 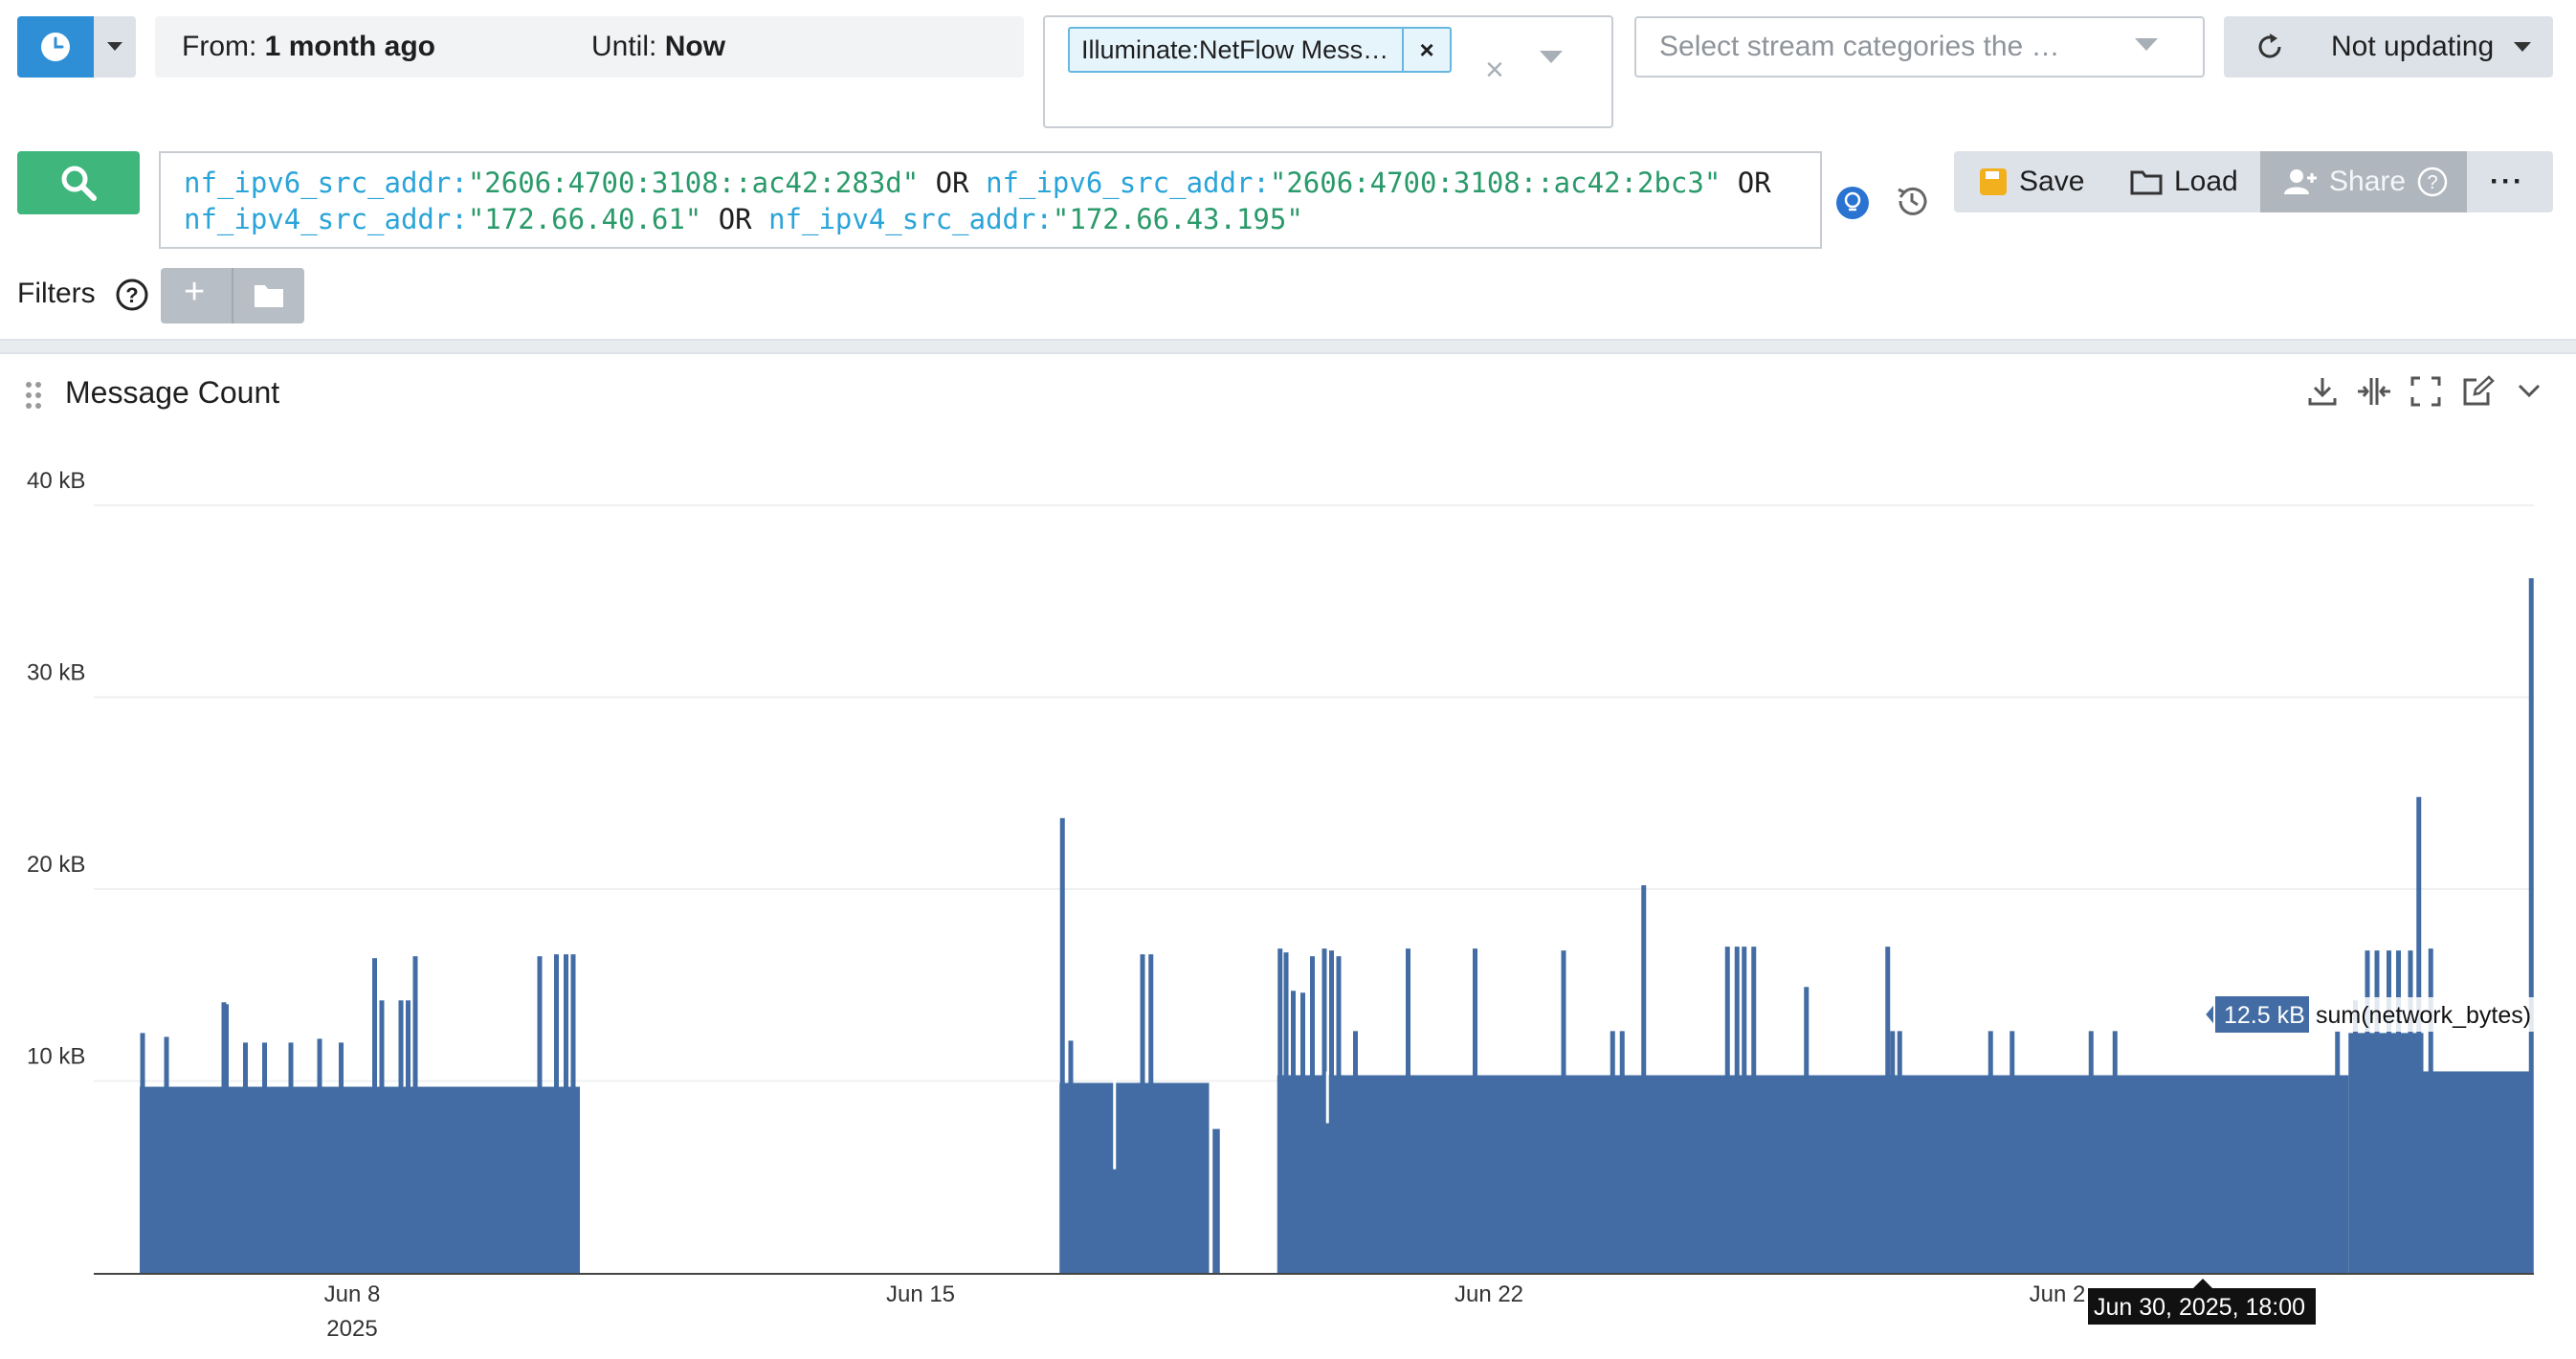 I want to click on clear-streams-icon: ×, so click(x=1494, y=70).